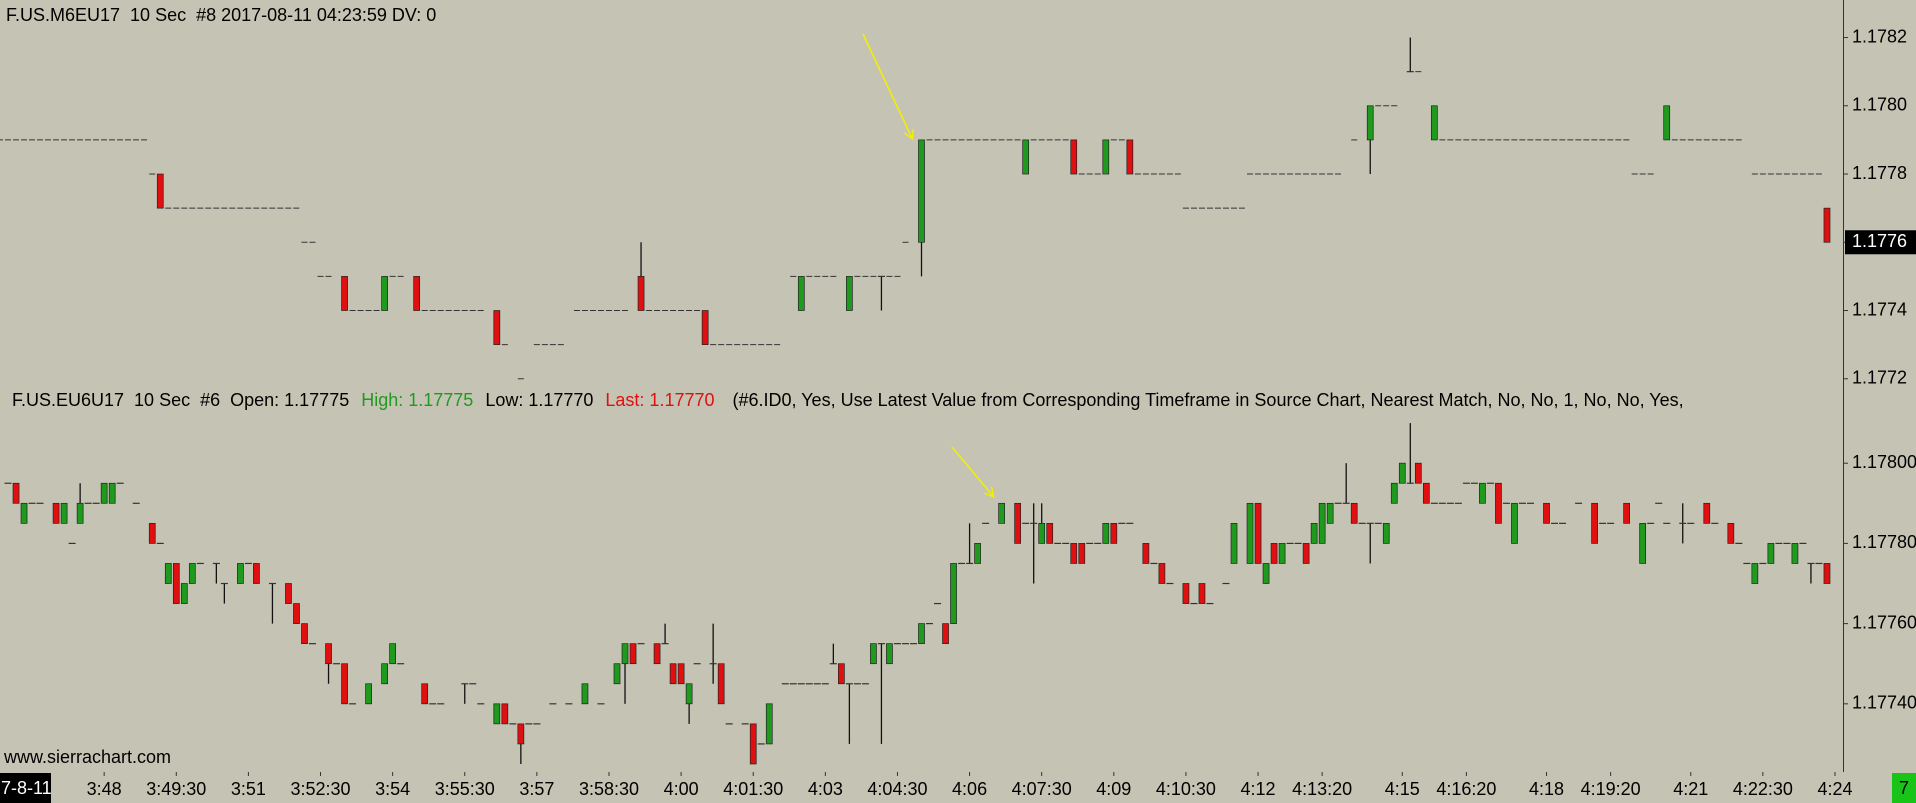 This screenshot has width=1916, height=803. I want to click on y-tick-label: 1.1782, so click(1879, 36).